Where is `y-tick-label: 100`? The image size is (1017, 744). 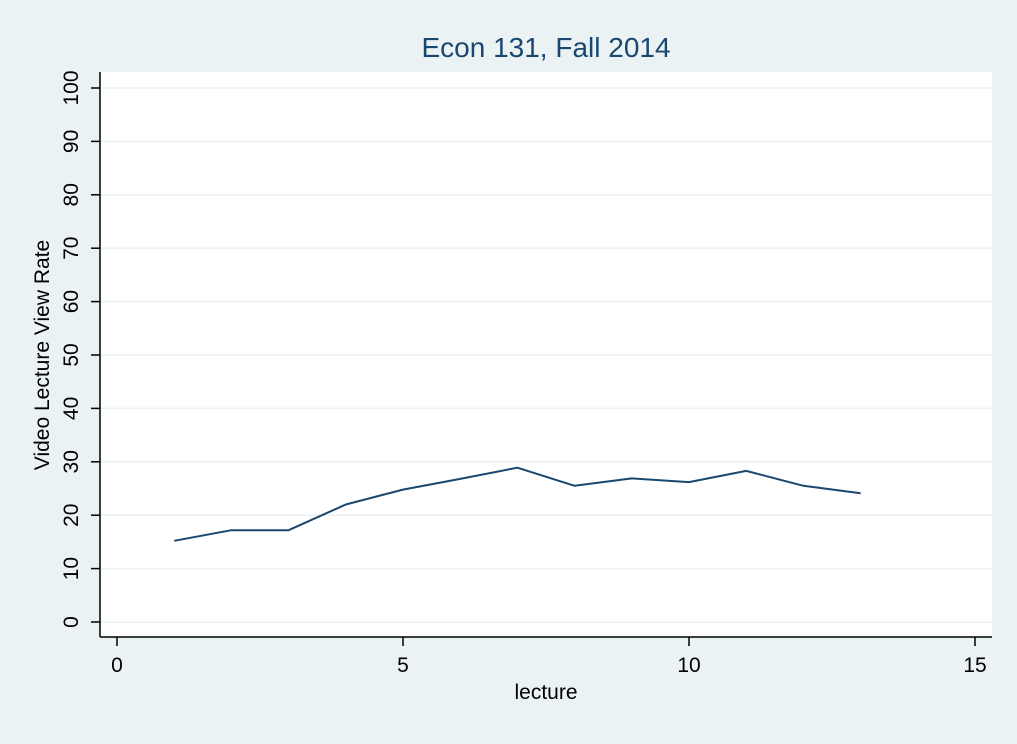 y-tick-label: 100 is located at coordinates (71, 87).